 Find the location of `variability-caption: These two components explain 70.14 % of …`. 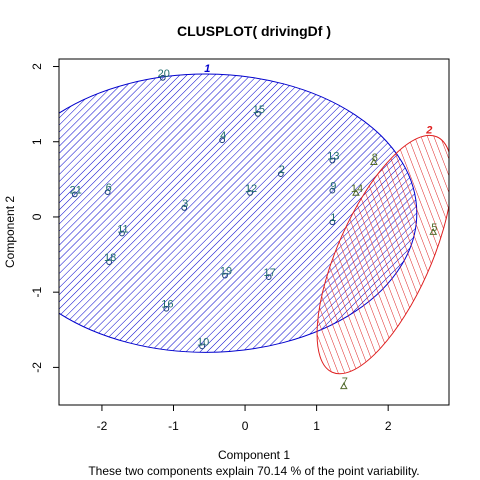

variability-caption: These two components explain 70.14 % of … is located at coordinates (253, 471).